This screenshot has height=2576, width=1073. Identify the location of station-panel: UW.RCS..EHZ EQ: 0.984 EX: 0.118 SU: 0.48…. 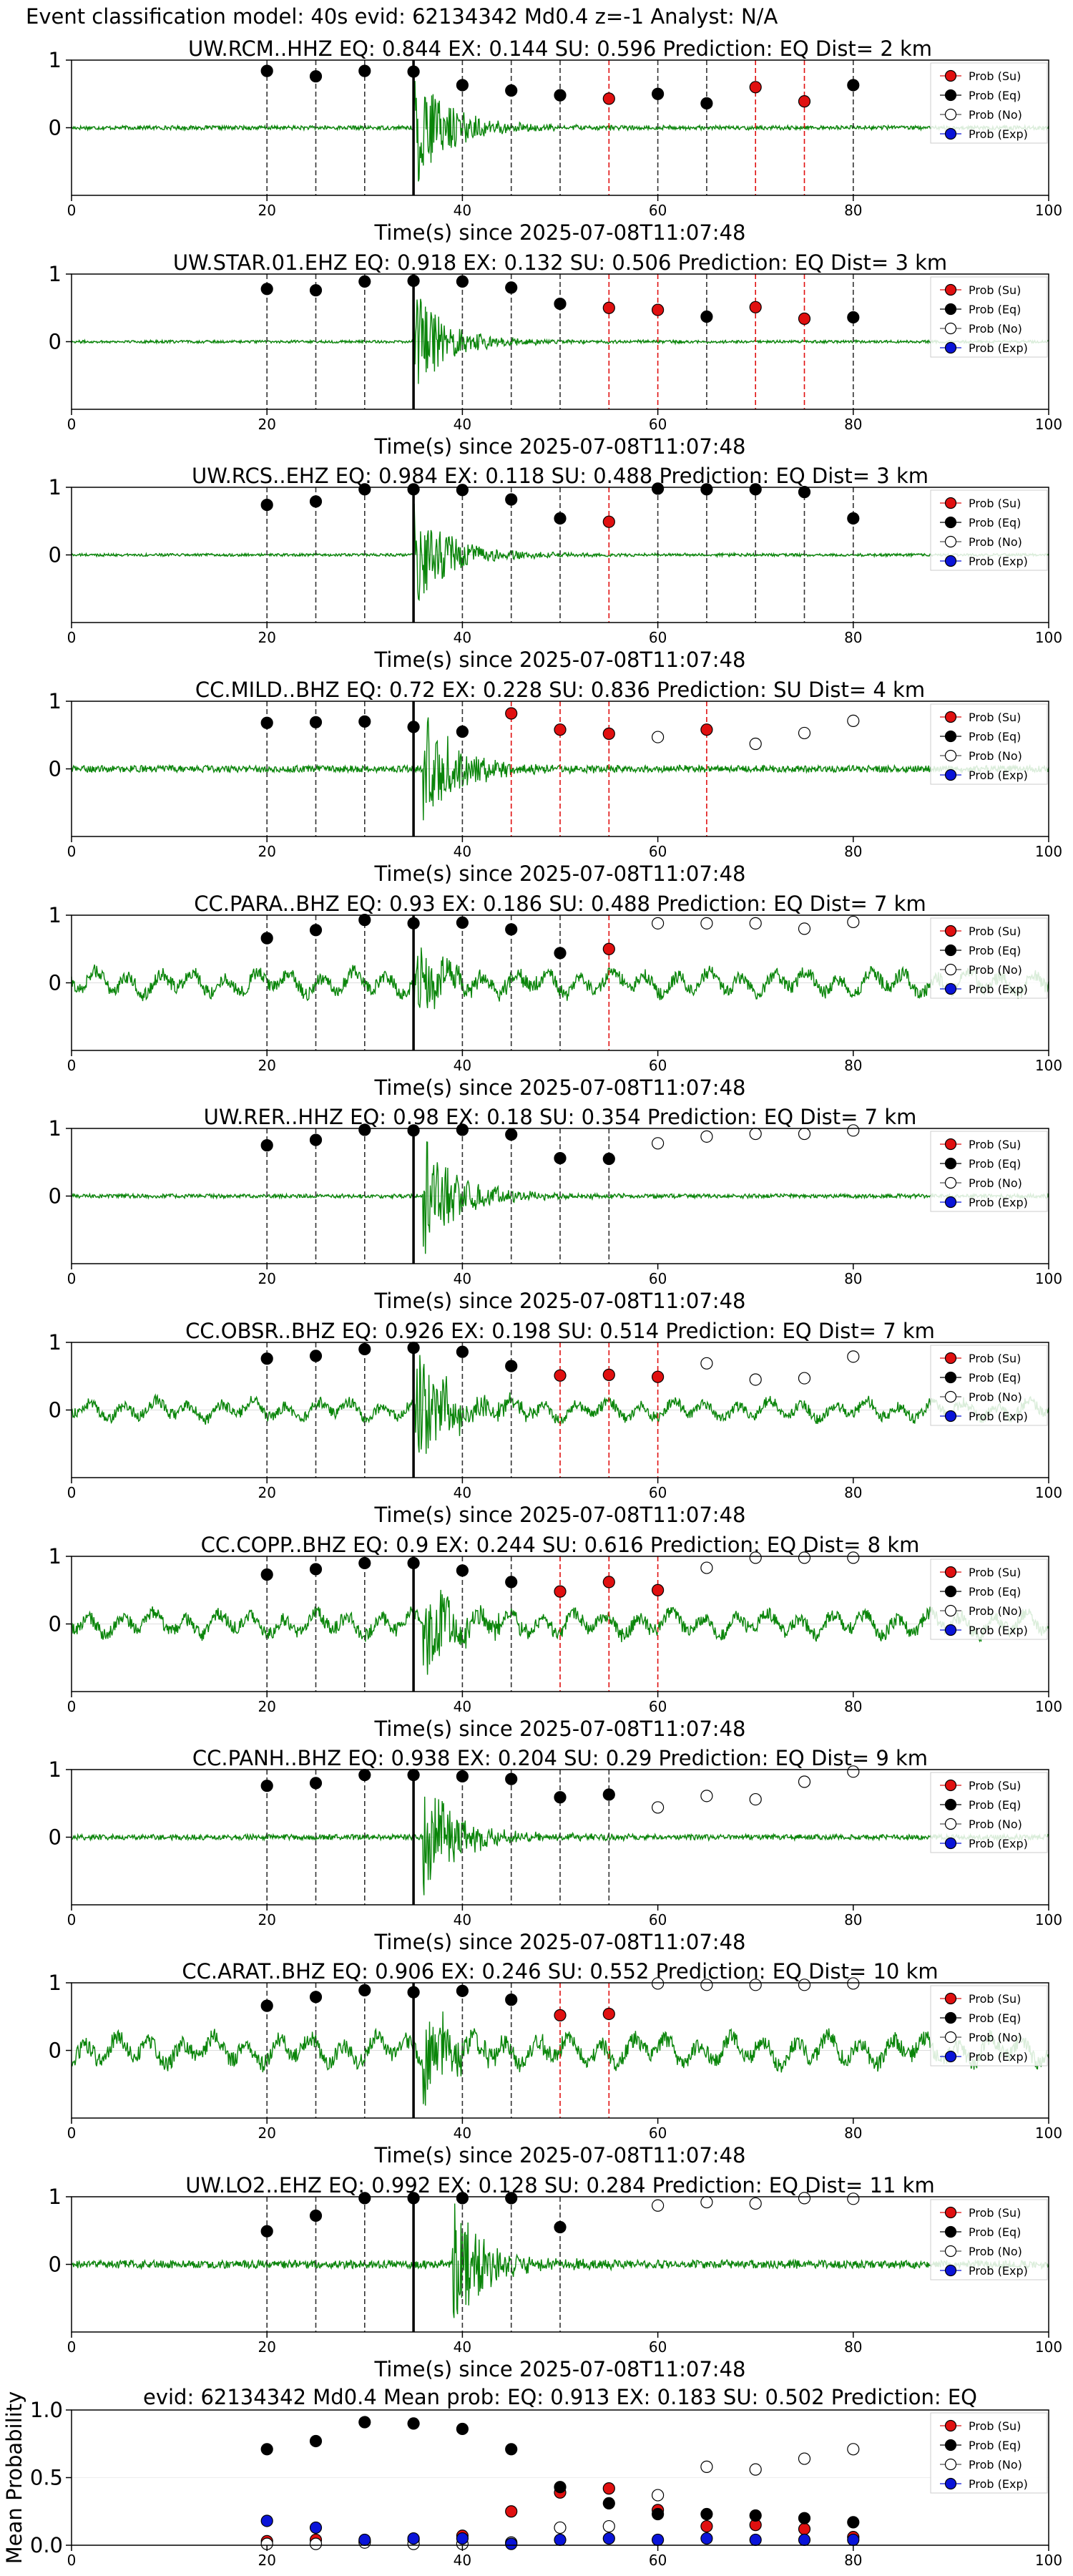
(556, 568).